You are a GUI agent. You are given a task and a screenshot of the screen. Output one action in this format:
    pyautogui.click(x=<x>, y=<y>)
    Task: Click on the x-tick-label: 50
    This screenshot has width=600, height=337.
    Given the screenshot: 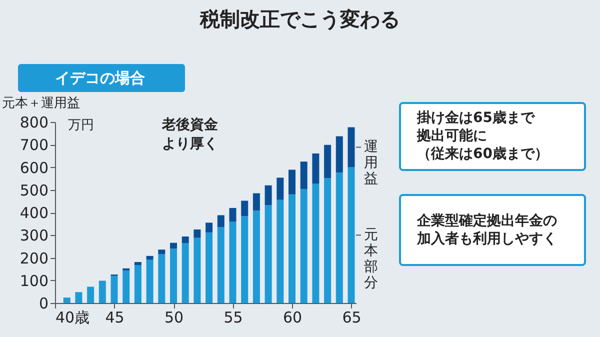 What is the action you would take?
    pyautogui.click(x=174, y=317)
    